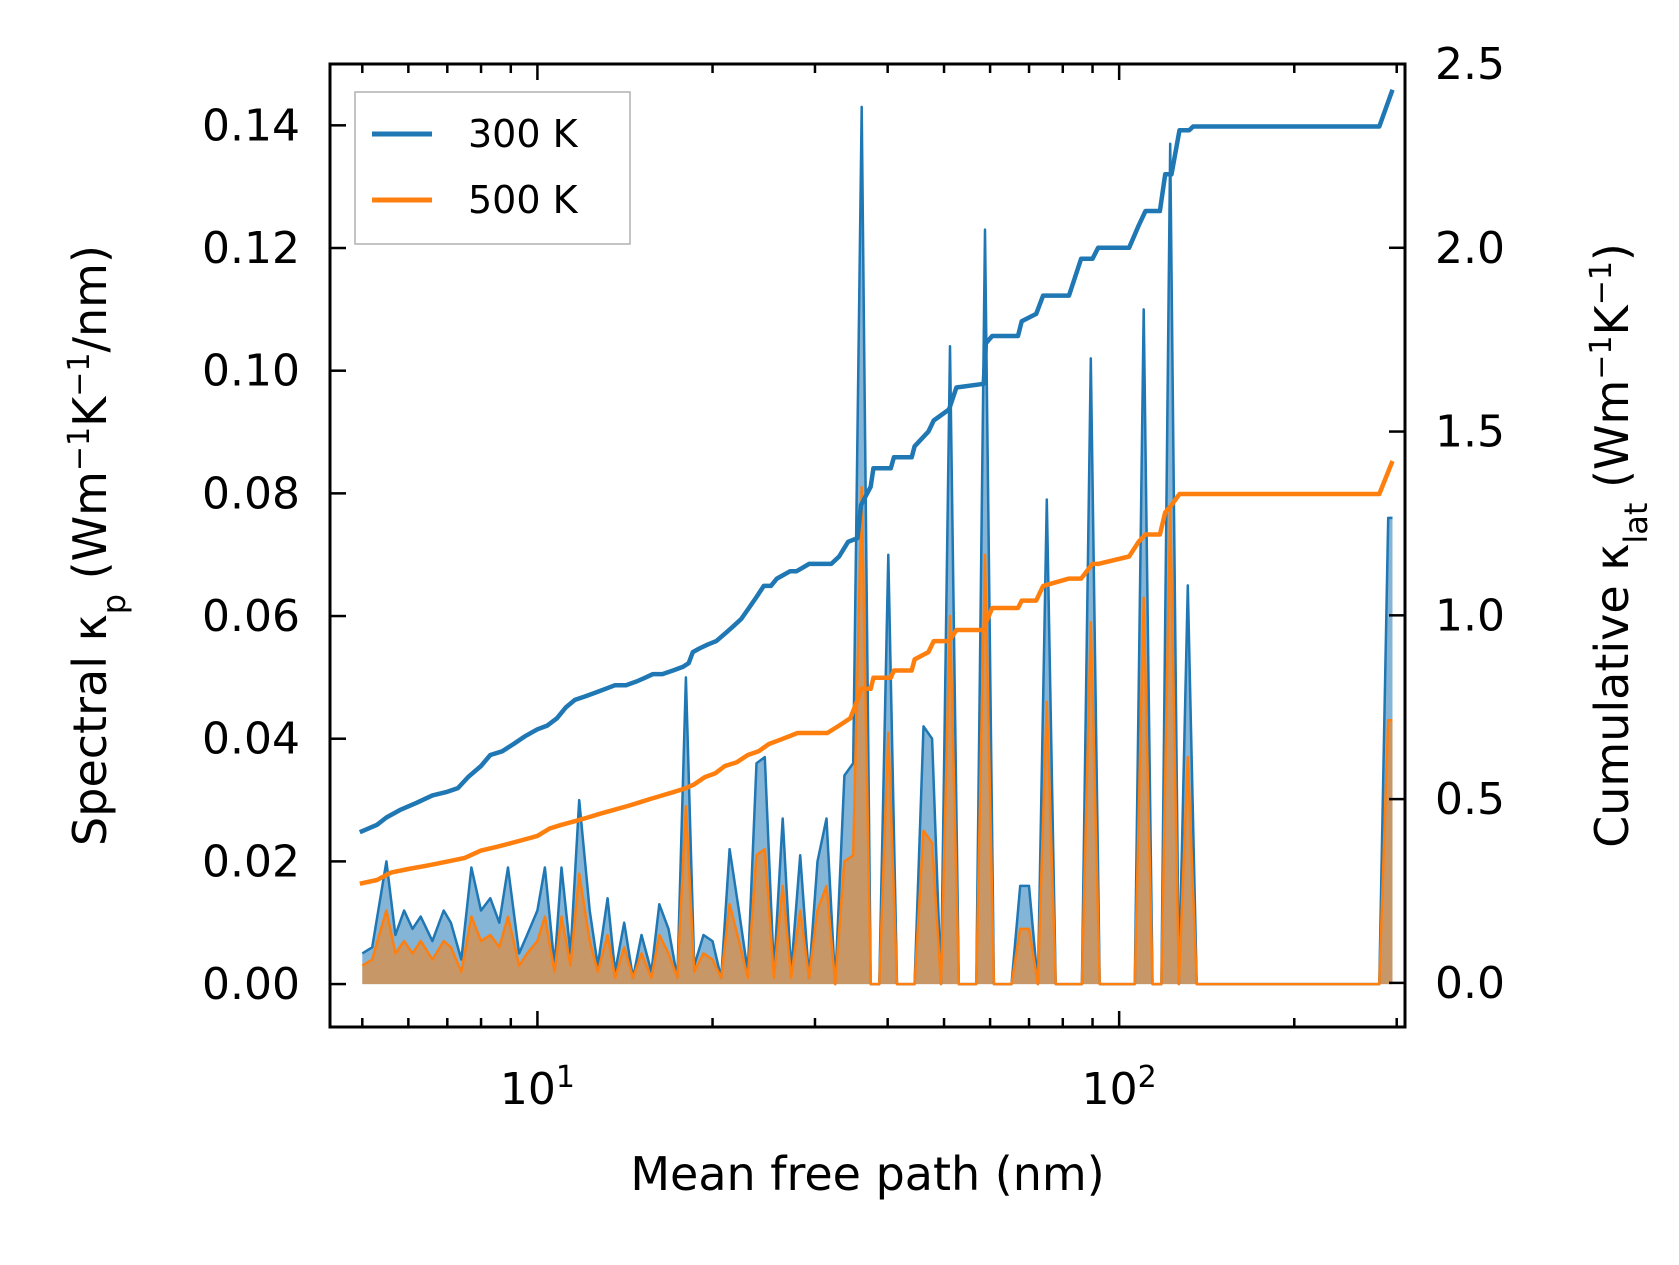  I want to click on y-axis-left-label: Spectral κp (Wm−1K−1/nm), so click(98, 545).